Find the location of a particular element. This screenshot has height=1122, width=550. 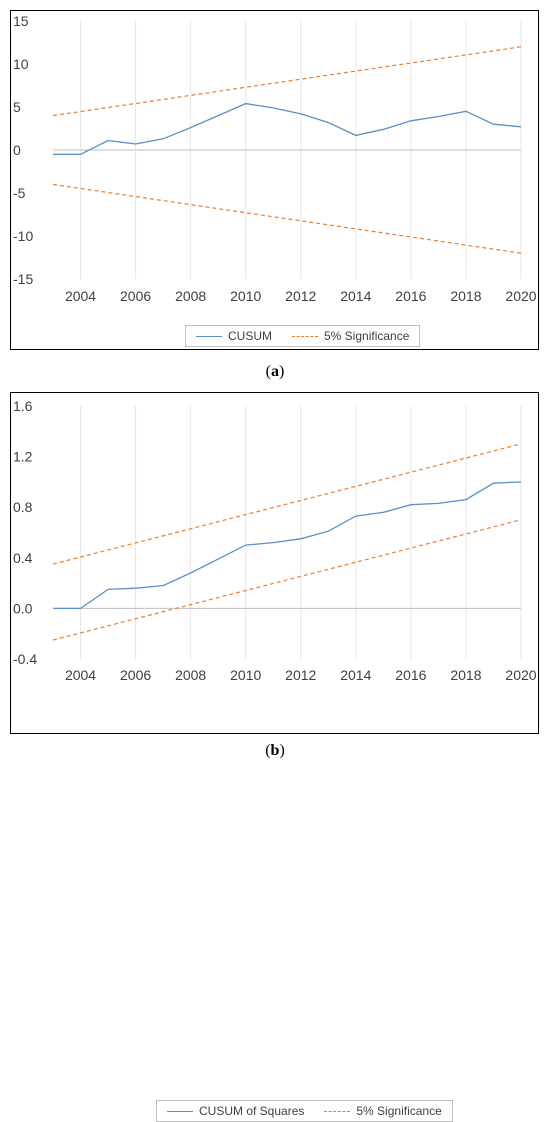

legend-label-cusum-squares: CUSUM of Squares is located at coordinates (252, 1111).